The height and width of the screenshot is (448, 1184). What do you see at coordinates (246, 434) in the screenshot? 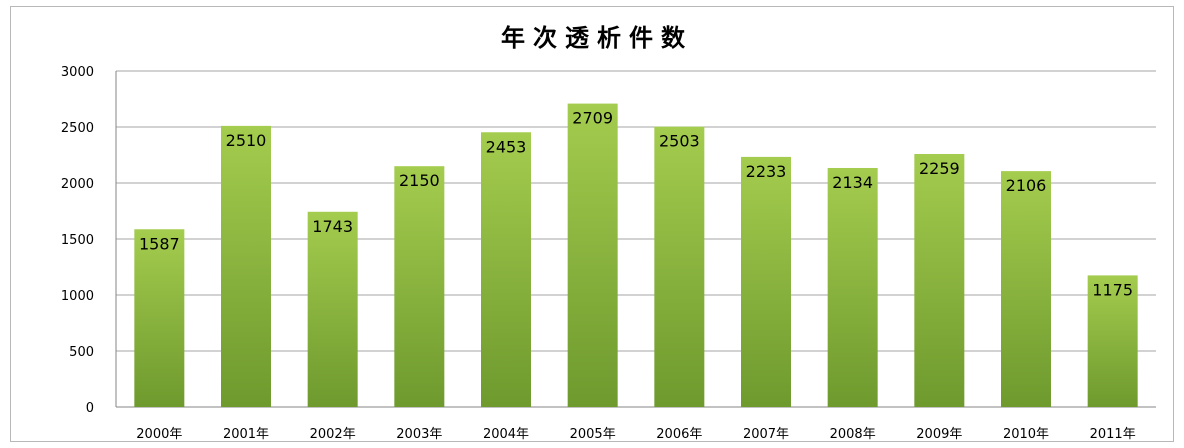
I see `x-tick-label: 2001年` at bounding box center [246, 434].